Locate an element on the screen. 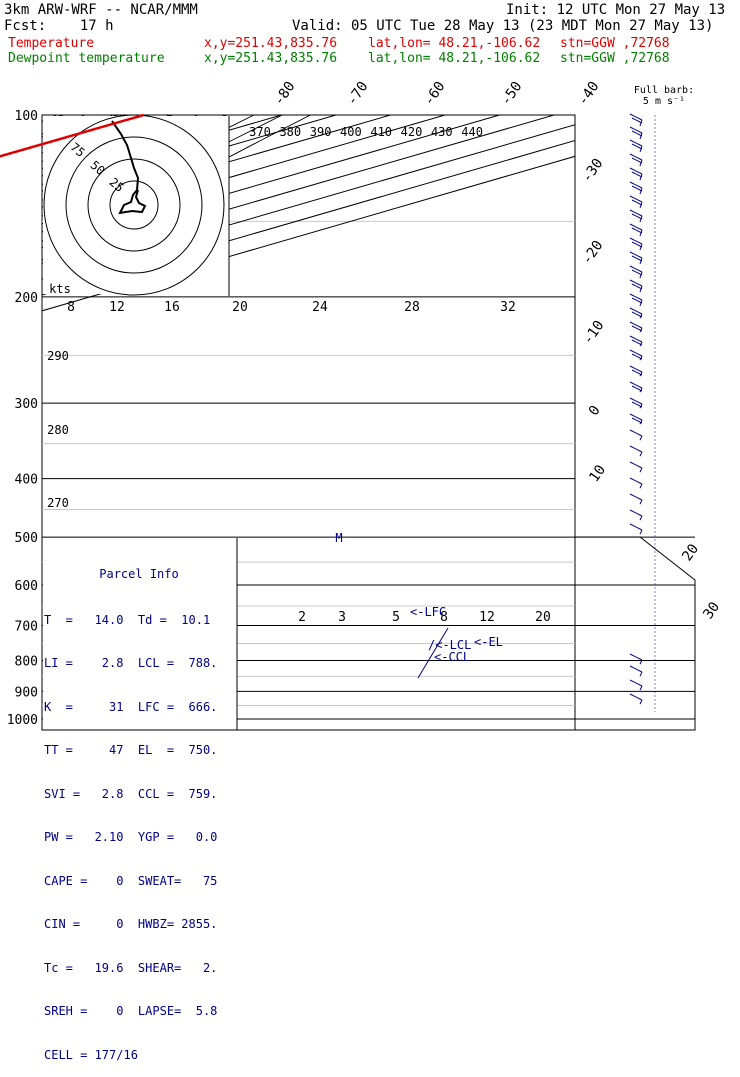 This screenshot has width=740, height=1077. theta-e-label: 390 is located at coordinates (321, 132).